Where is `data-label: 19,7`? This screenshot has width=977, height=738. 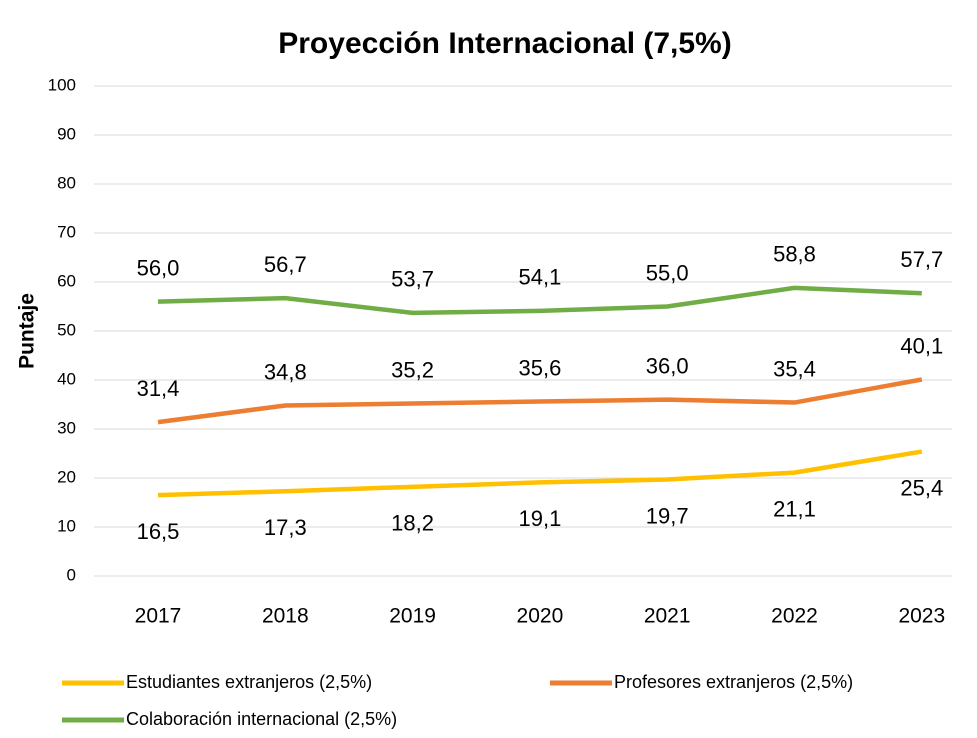 data-label: 19,7 is located at coordinates (667, 515).